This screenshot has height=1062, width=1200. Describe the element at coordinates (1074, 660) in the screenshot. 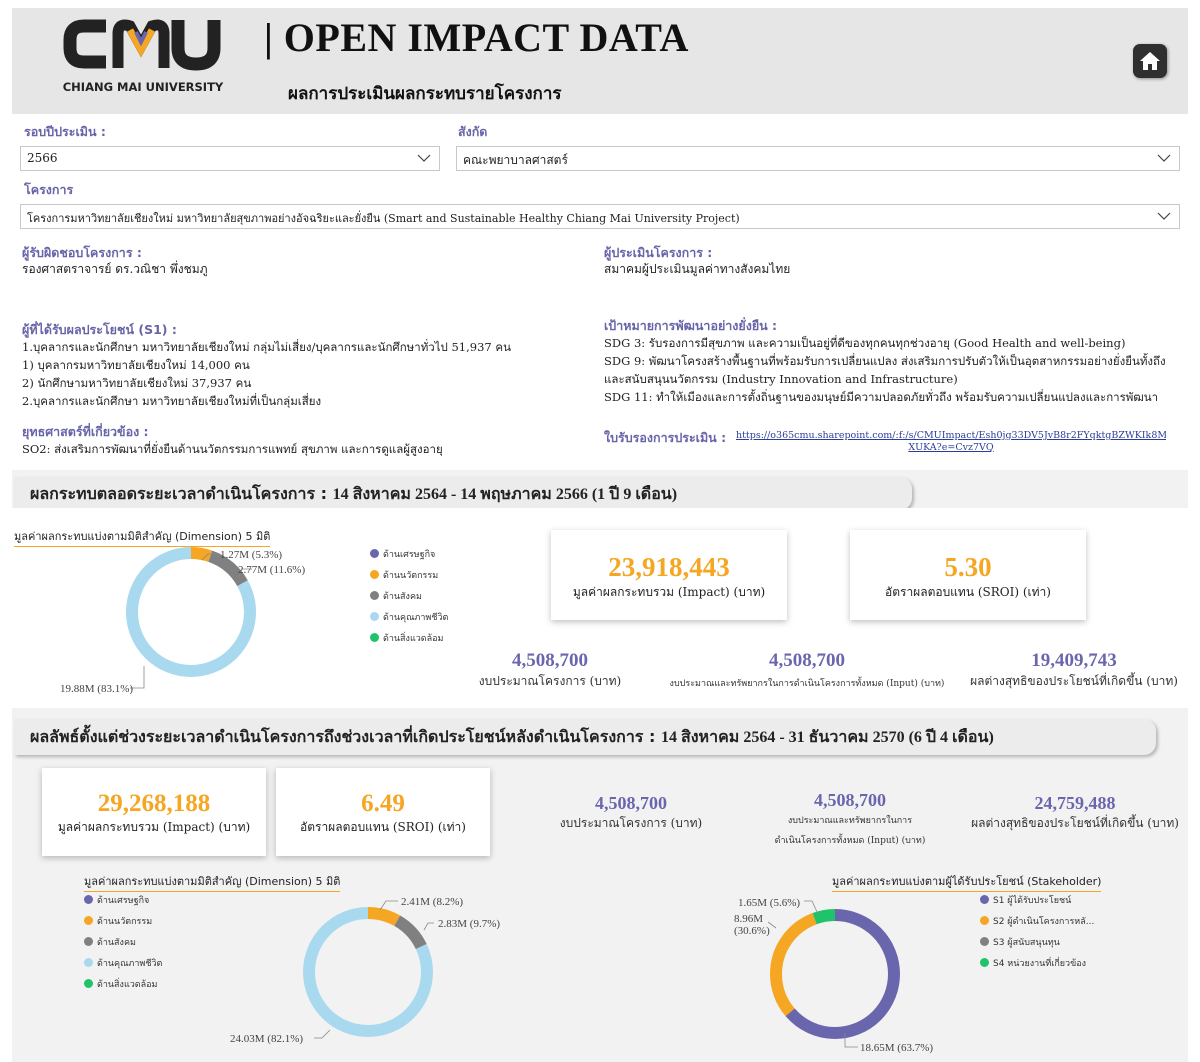

I see `net-benefit-value: 19,409,743` at that location.